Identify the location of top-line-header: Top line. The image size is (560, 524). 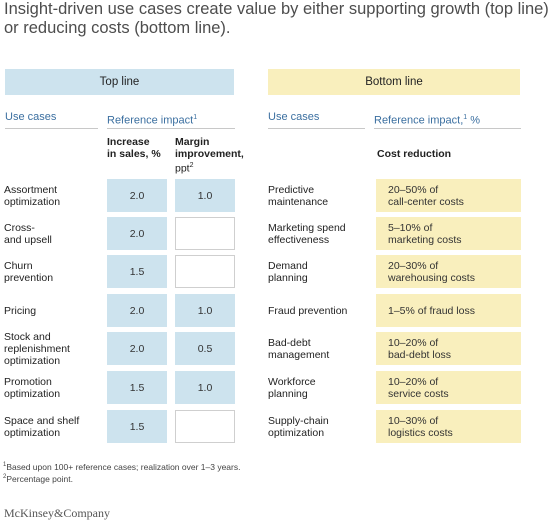
(119, 82).